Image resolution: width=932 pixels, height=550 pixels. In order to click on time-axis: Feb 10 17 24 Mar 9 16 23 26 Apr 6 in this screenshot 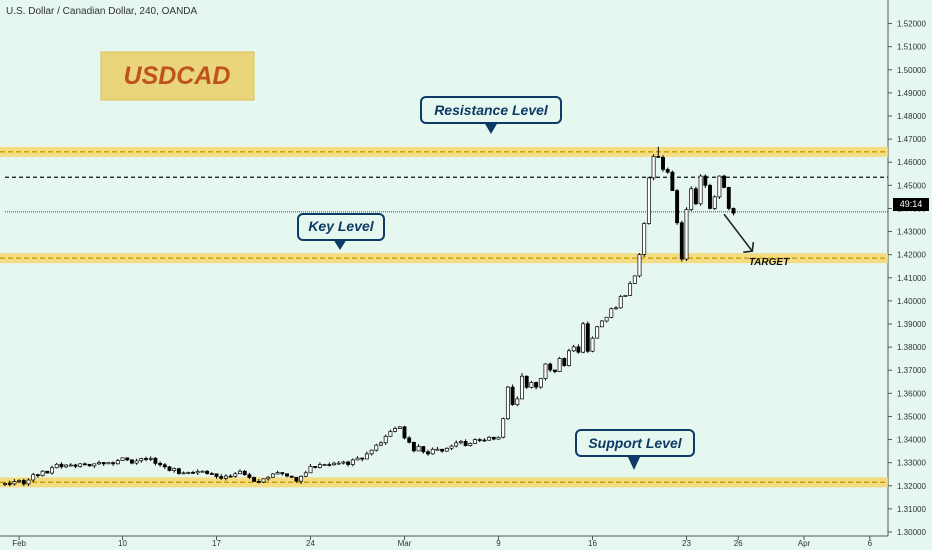, I will do `click(442, 542)`.